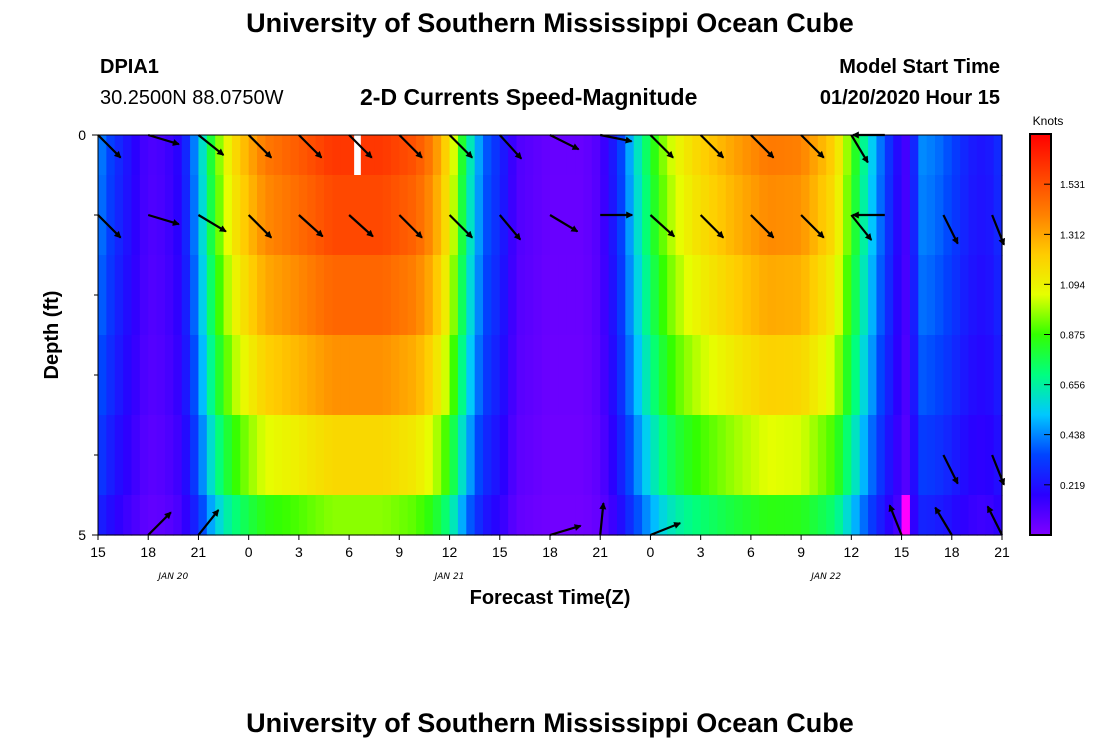 The width and height of the screenshot is (1100, 750). Describe the element at coordinates (449, 577) in the screenshot. I see `date-label: JAN 21` at that location.